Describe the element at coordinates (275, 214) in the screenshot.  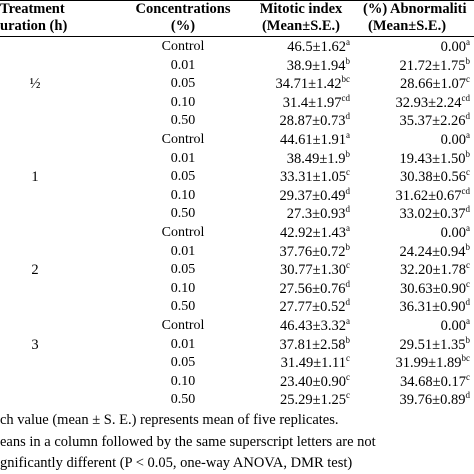
I see `mitotic-index-cell: 27.3±0.93d` at that location.